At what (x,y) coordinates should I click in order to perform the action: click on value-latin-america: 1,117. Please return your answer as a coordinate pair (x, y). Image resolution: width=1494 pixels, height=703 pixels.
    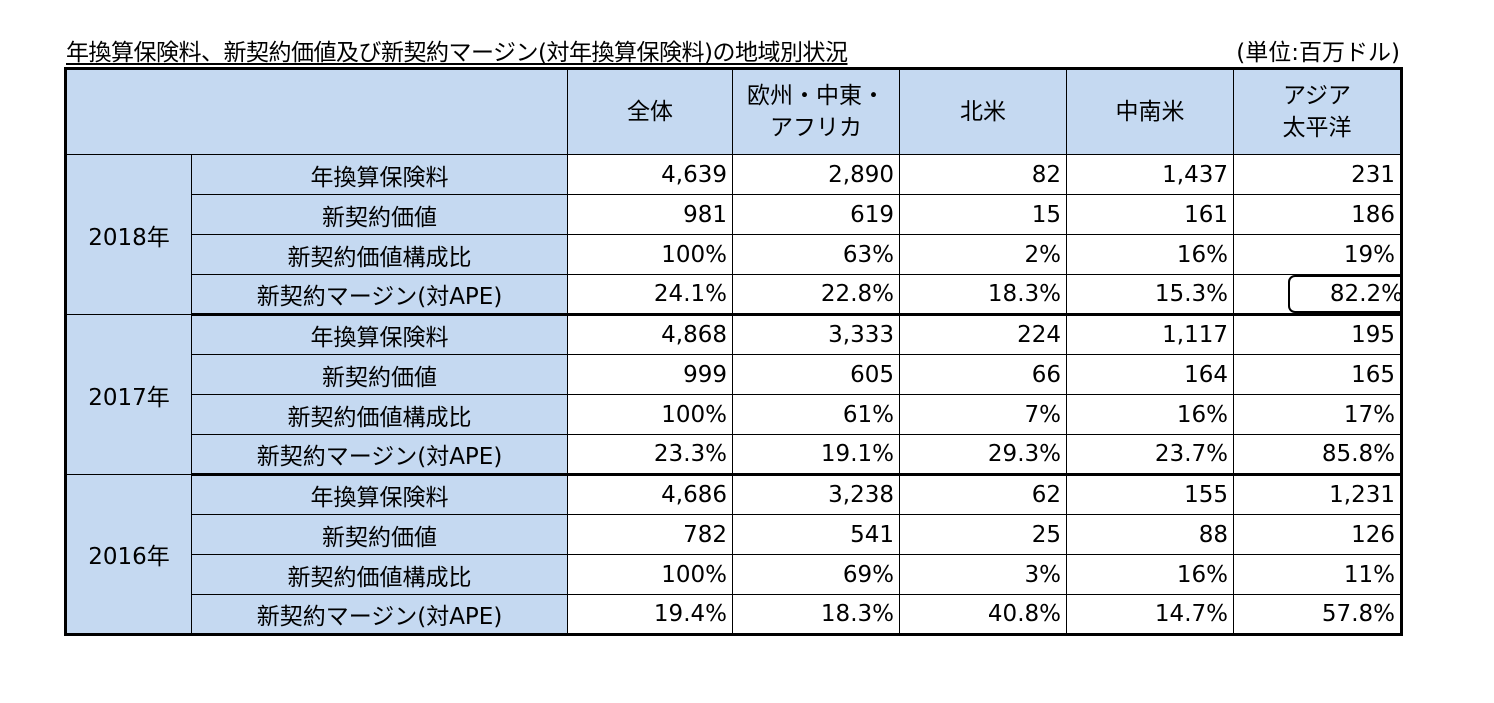
    Looking at the image, I should click on (1150, 334).